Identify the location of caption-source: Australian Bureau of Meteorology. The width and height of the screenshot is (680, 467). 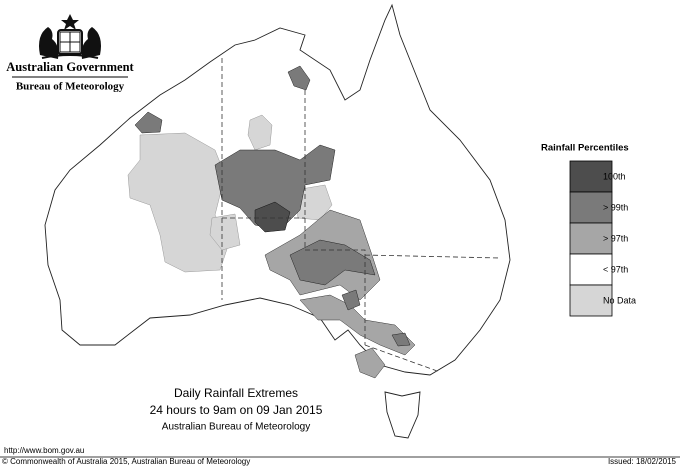
(236, 427).